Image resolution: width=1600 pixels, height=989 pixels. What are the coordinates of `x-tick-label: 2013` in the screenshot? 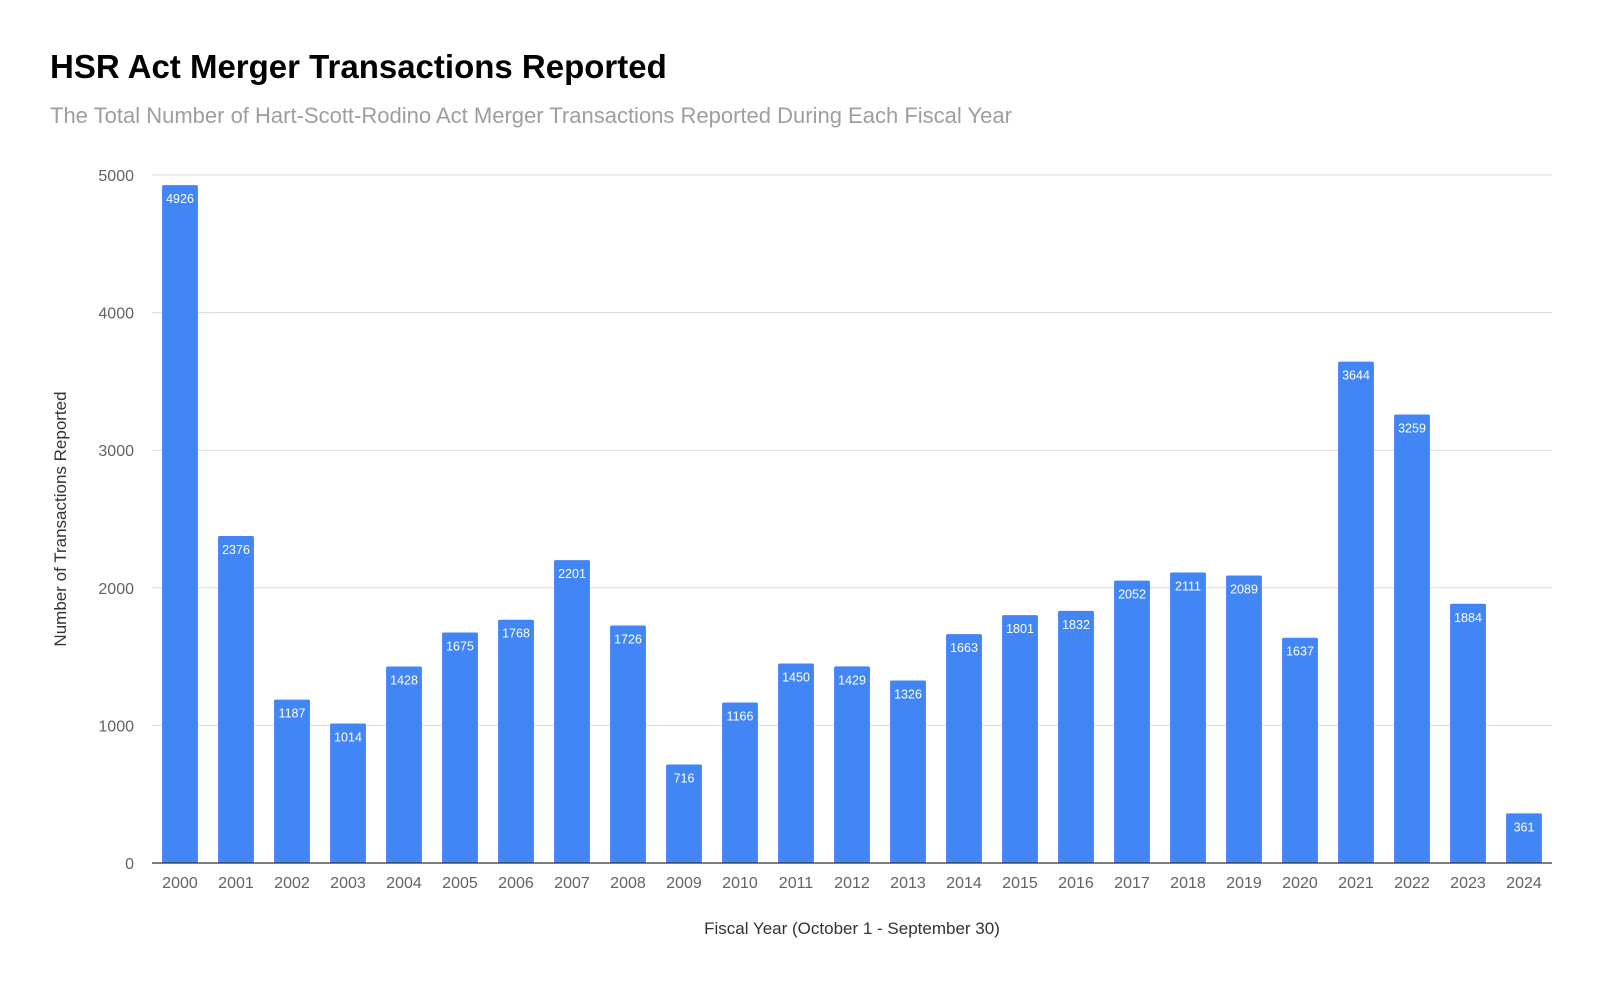 It's located at (908, 883).